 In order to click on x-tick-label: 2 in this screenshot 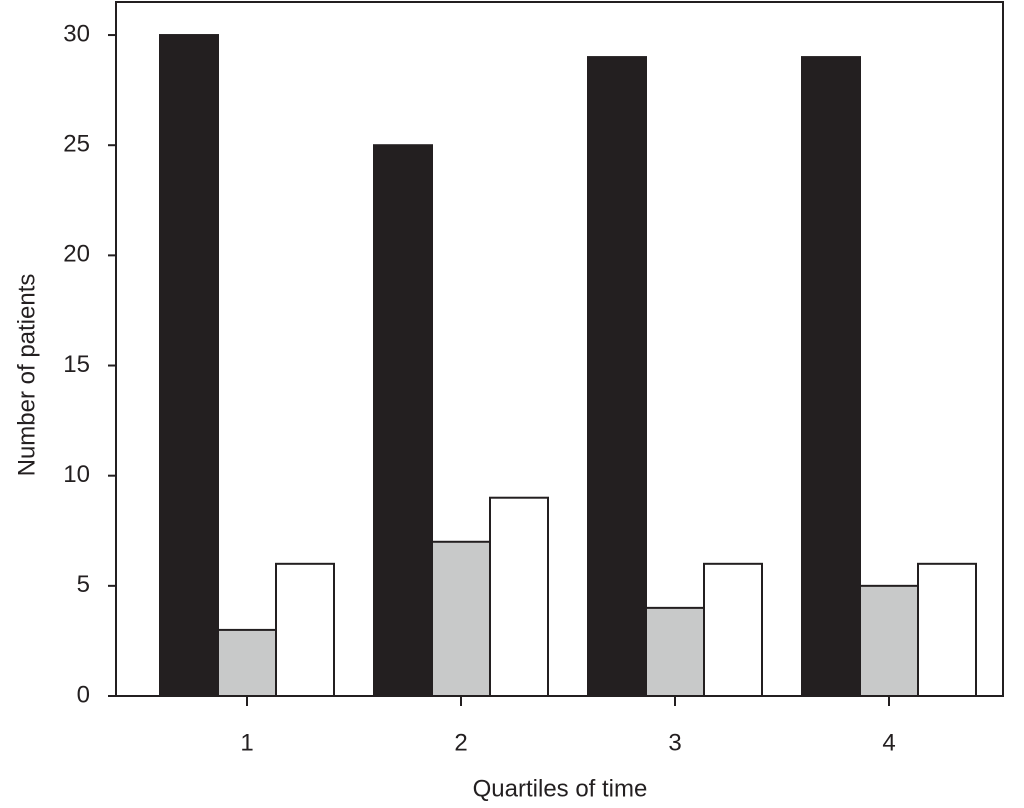, I will do `click(460, 742)`.